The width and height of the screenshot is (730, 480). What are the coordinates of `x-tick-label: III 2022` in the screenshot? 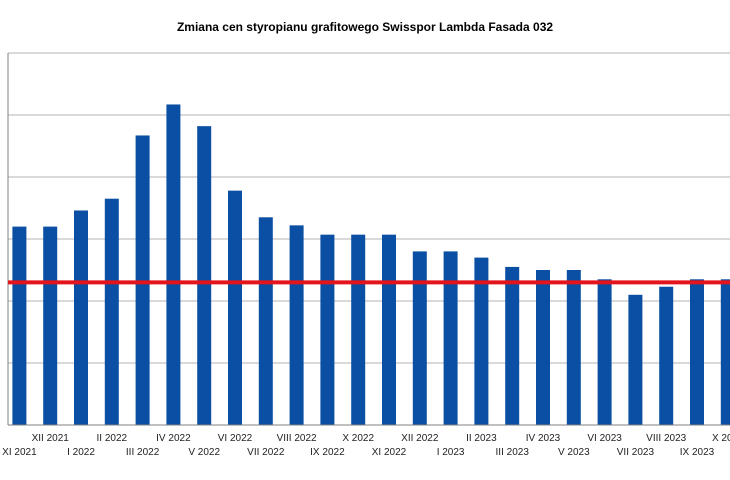 It's located at (143, 452).